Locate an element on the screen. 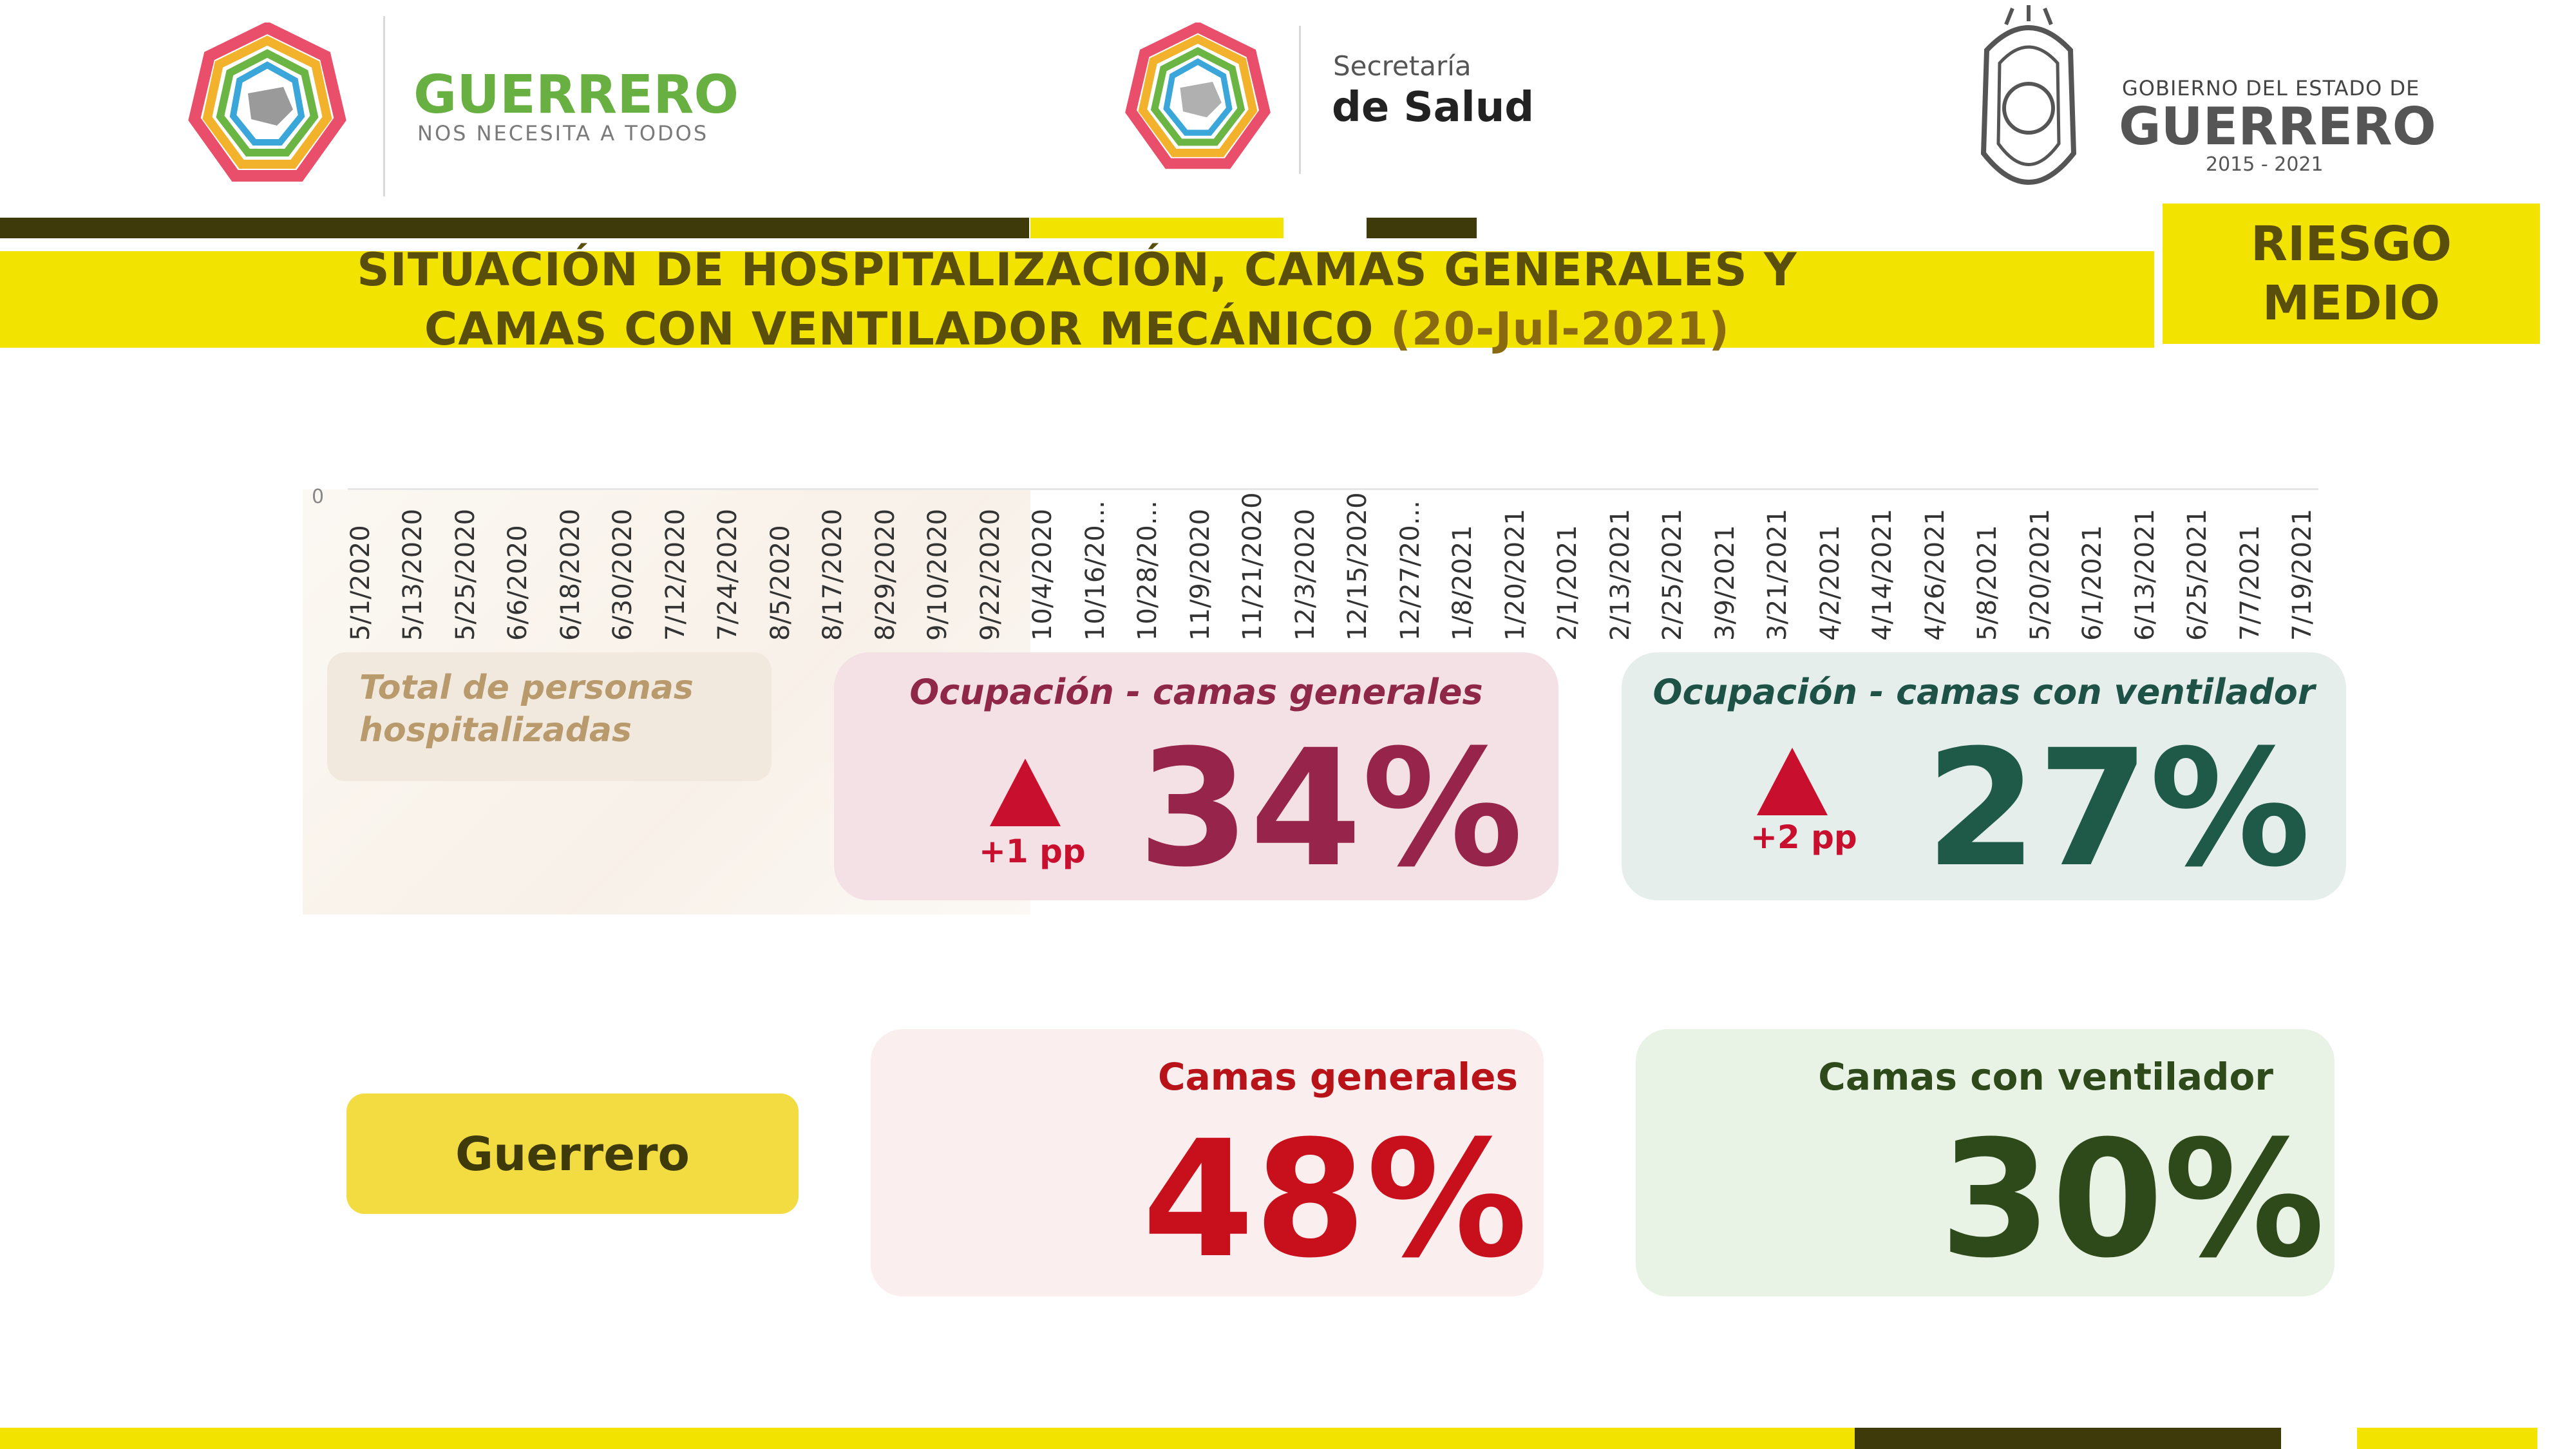 The height and width of the screenshot is (1449, 2576). top-bar-olive is located at coordinates (514, 228).